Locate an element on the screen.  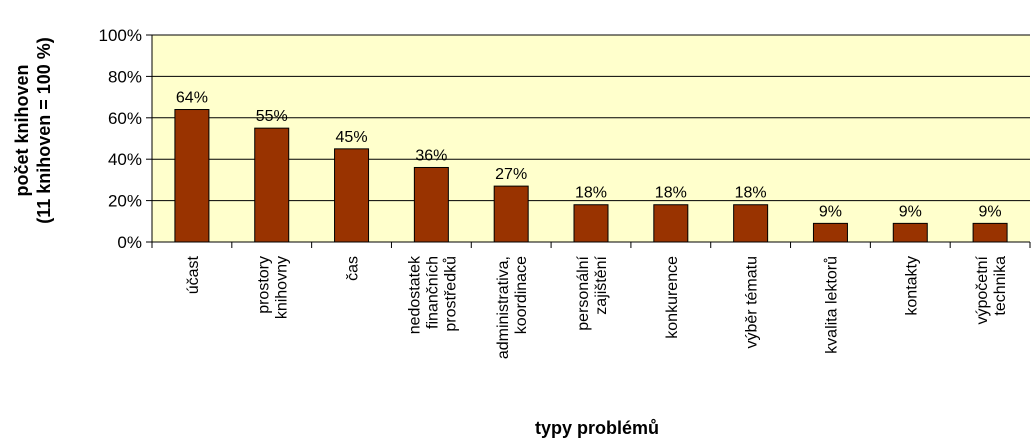
y-axis-title-line: počet knihoven is located at coordinates (22, 130).